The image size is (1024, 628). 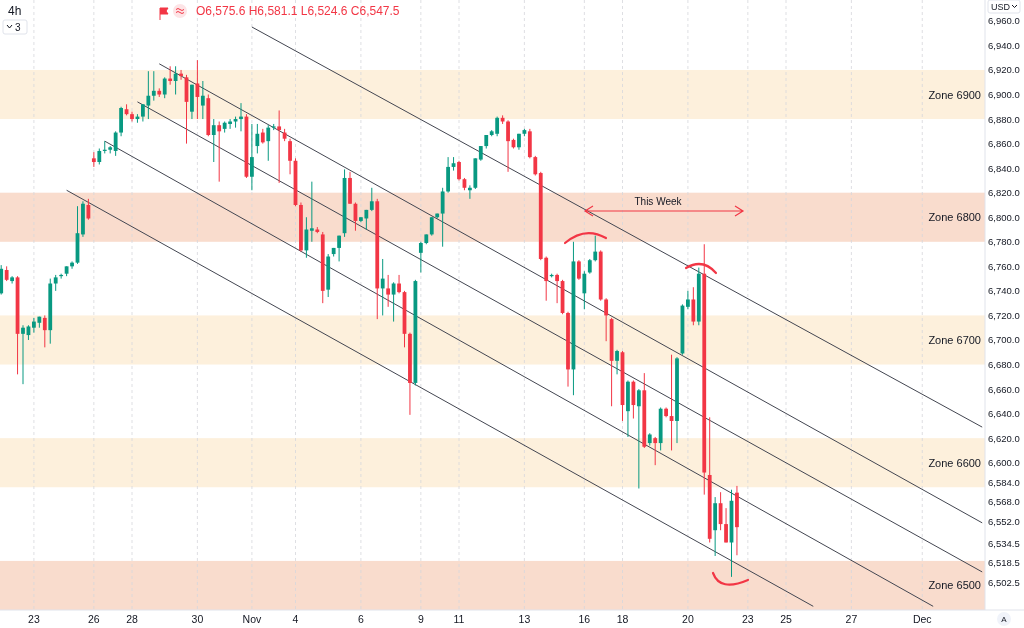 I want to click on band-label: Zone 6700, so click(x=954, y=339).